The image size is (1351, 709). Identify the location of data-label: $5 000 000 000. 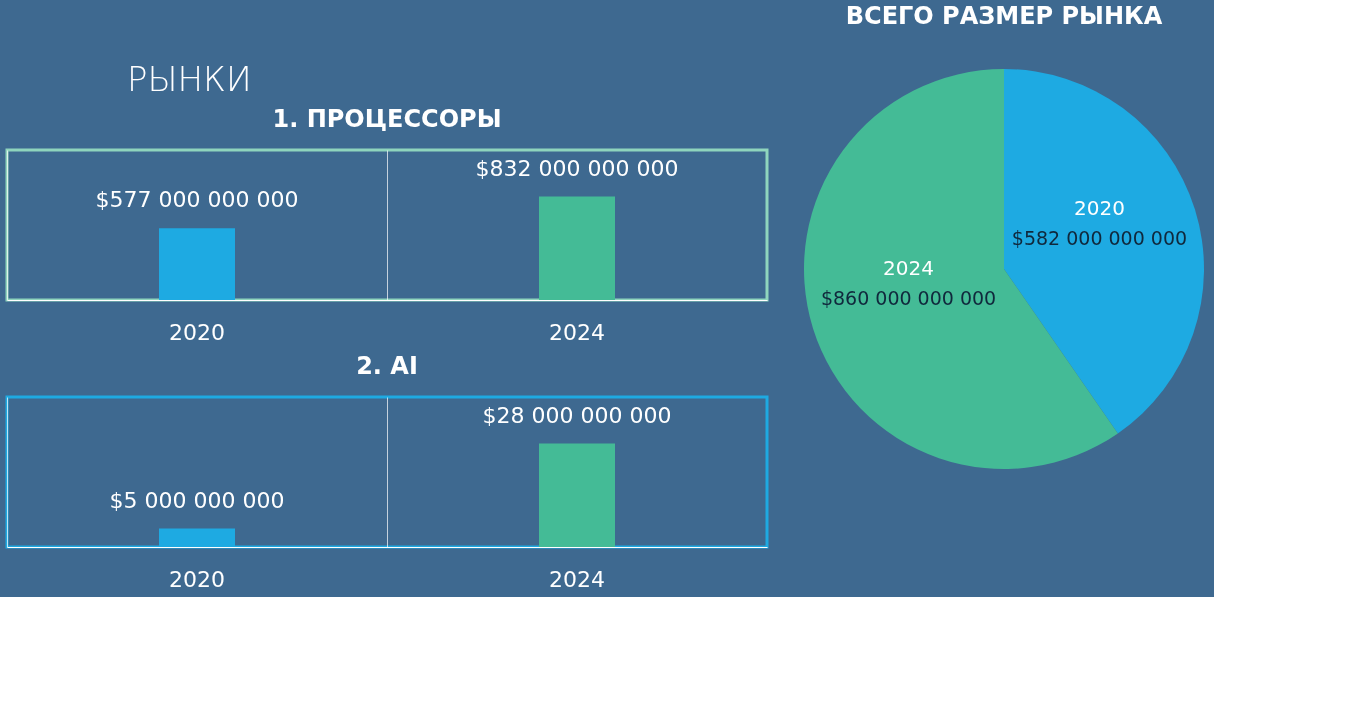
(197, 500).